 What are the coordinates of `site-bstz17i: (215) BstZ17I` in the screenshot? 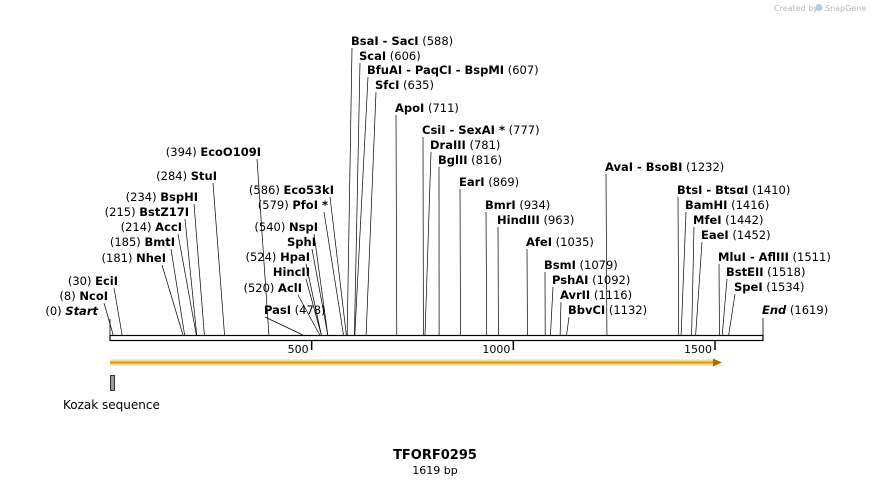 It's located at (151, 270).